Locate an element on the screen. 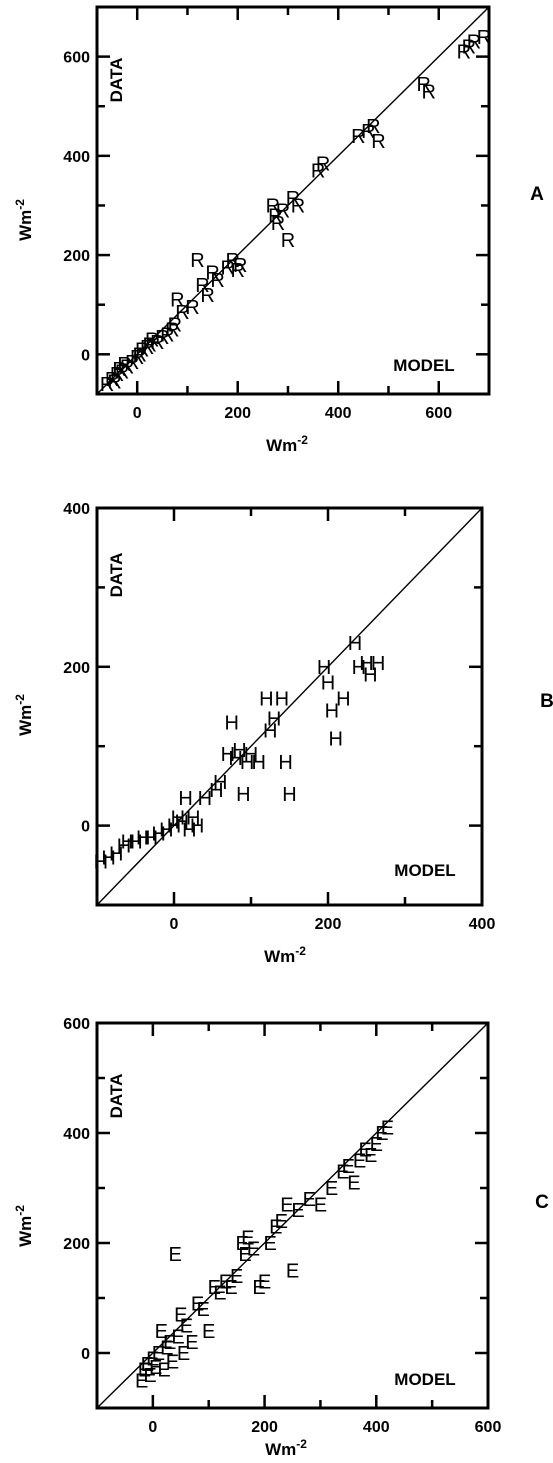 Image resolution: width=553 pixels, height=1463 pixels. x-tick-label: 600 is located at coordinates (488, 1427).